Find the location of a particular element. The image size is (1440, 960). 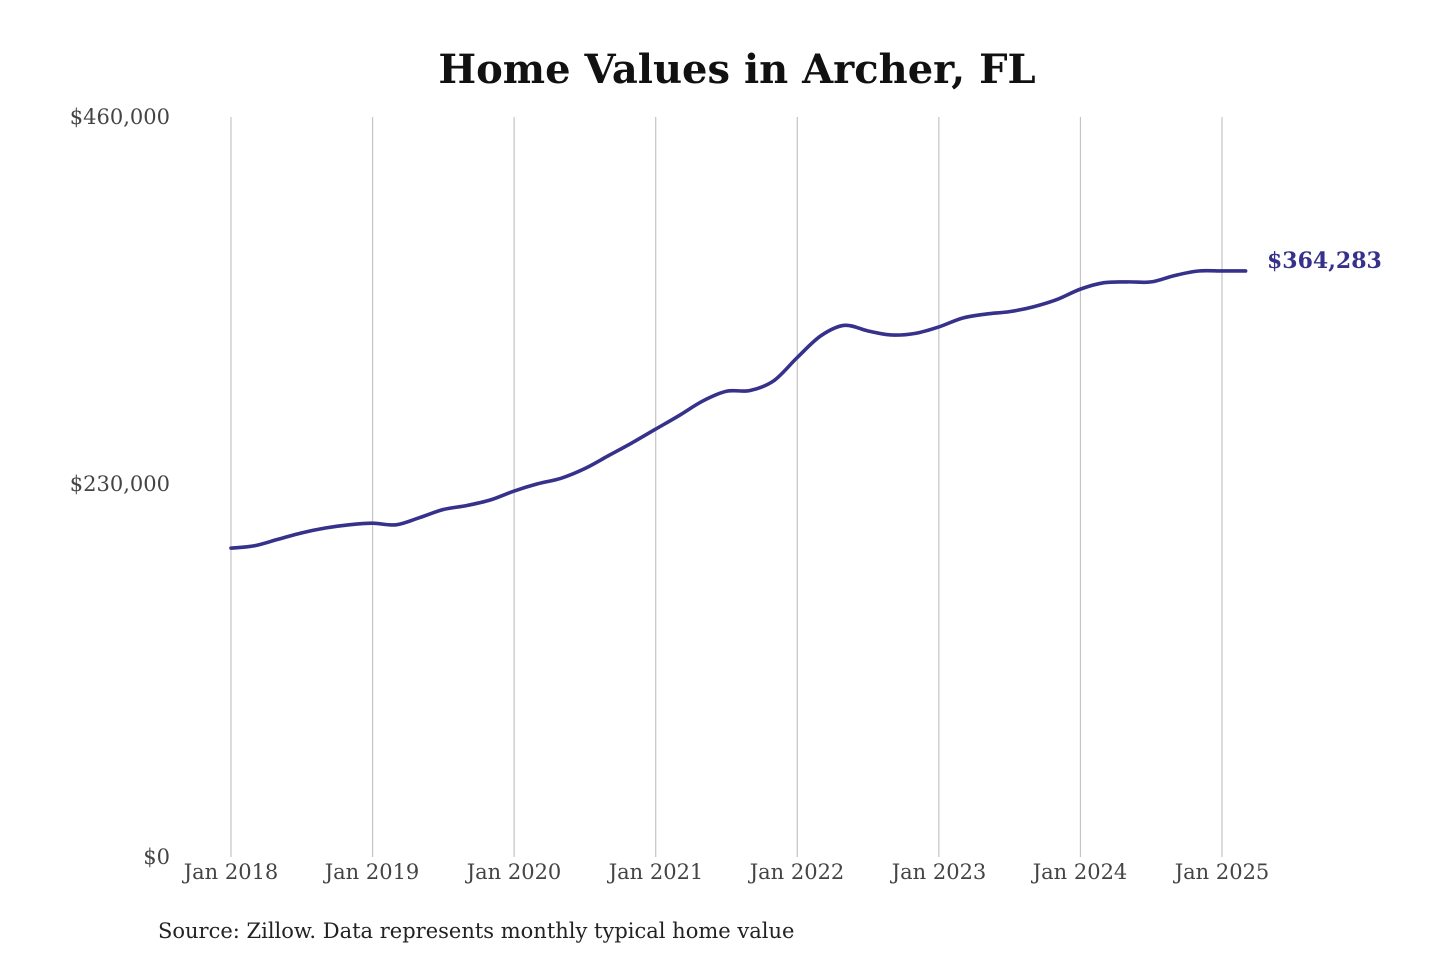

x-tick-label-2025: Jan 2025 is located at coordinates (1221, 872).